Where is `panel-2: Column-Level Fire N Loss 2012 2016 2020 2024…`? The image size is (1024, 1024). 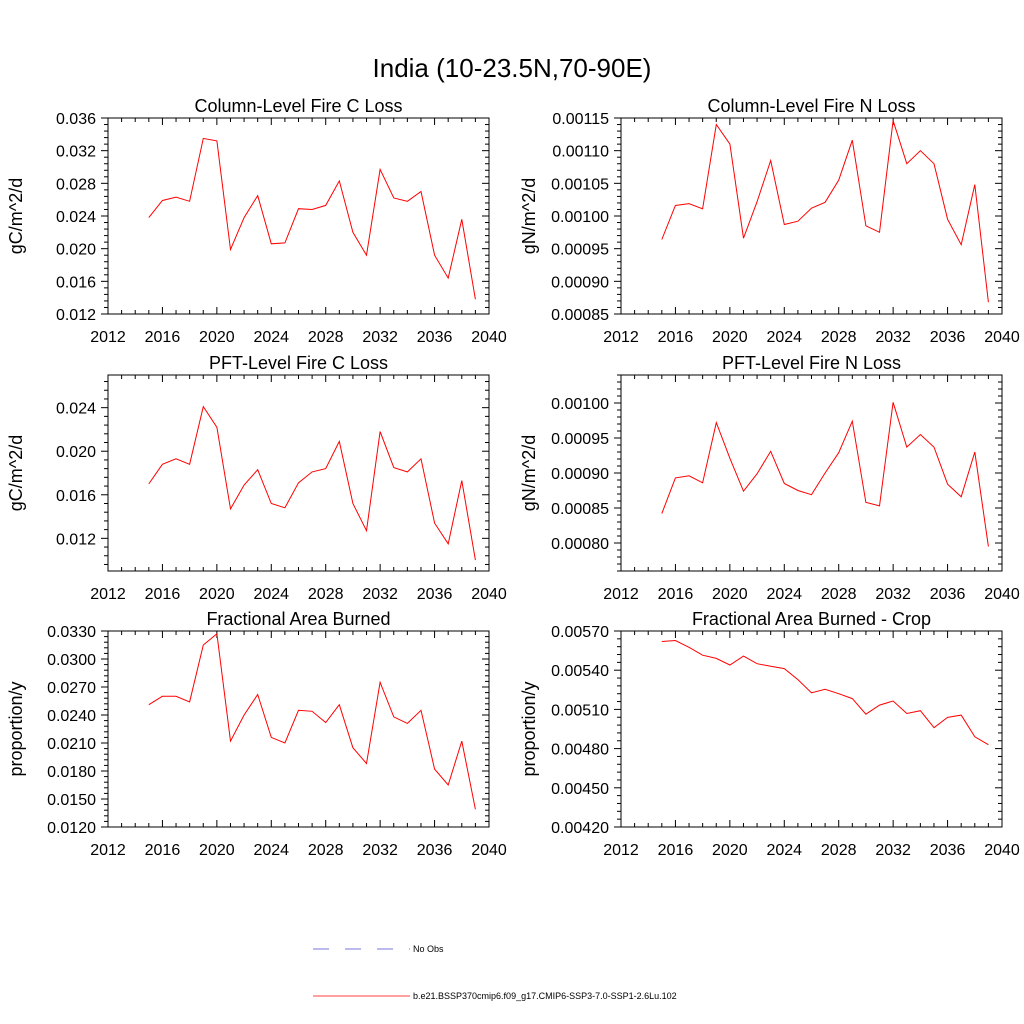 panel-2: Column-Level Fire N Loss 2012 2016 2020 2024… is located at coordinates (769, 221).